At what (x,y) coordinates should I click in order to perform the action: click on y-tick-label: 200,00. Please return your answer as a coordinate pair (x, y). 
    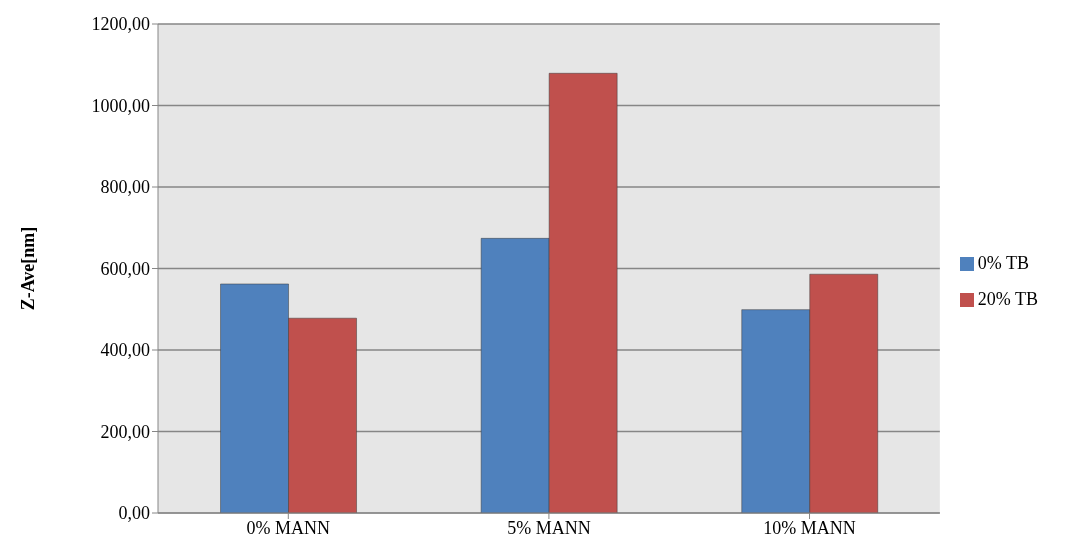
    Looking at the image, I should click on (125, 431).